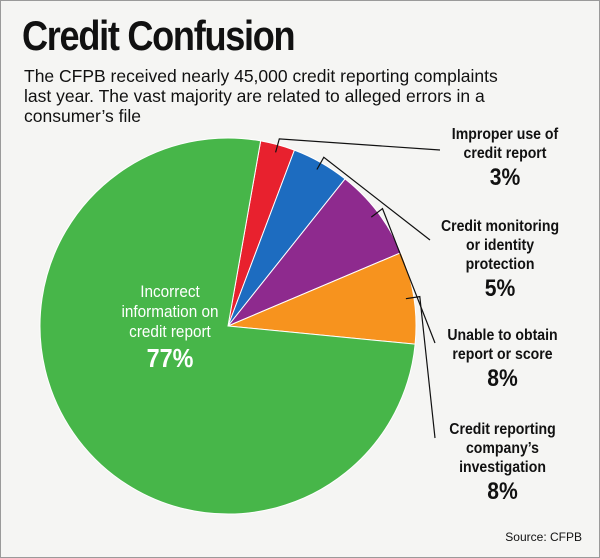  What do you see at coordinates (500, 264) in the screenshot?
I see `slice-label-line: protection` at bounding box center [500, 264].